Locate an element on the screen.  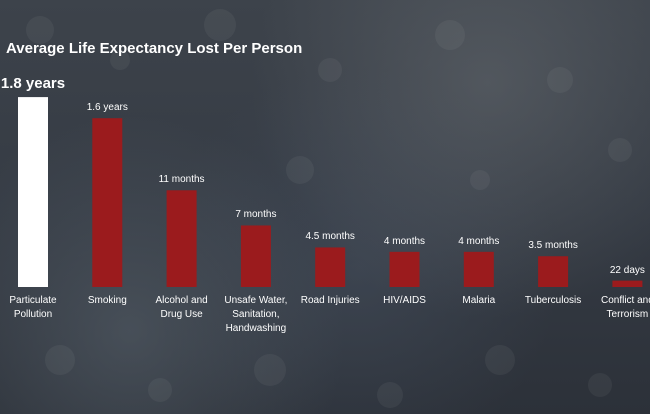
x-tick-label: Alcohol and Drug Use is located at coordinates (181, 307).